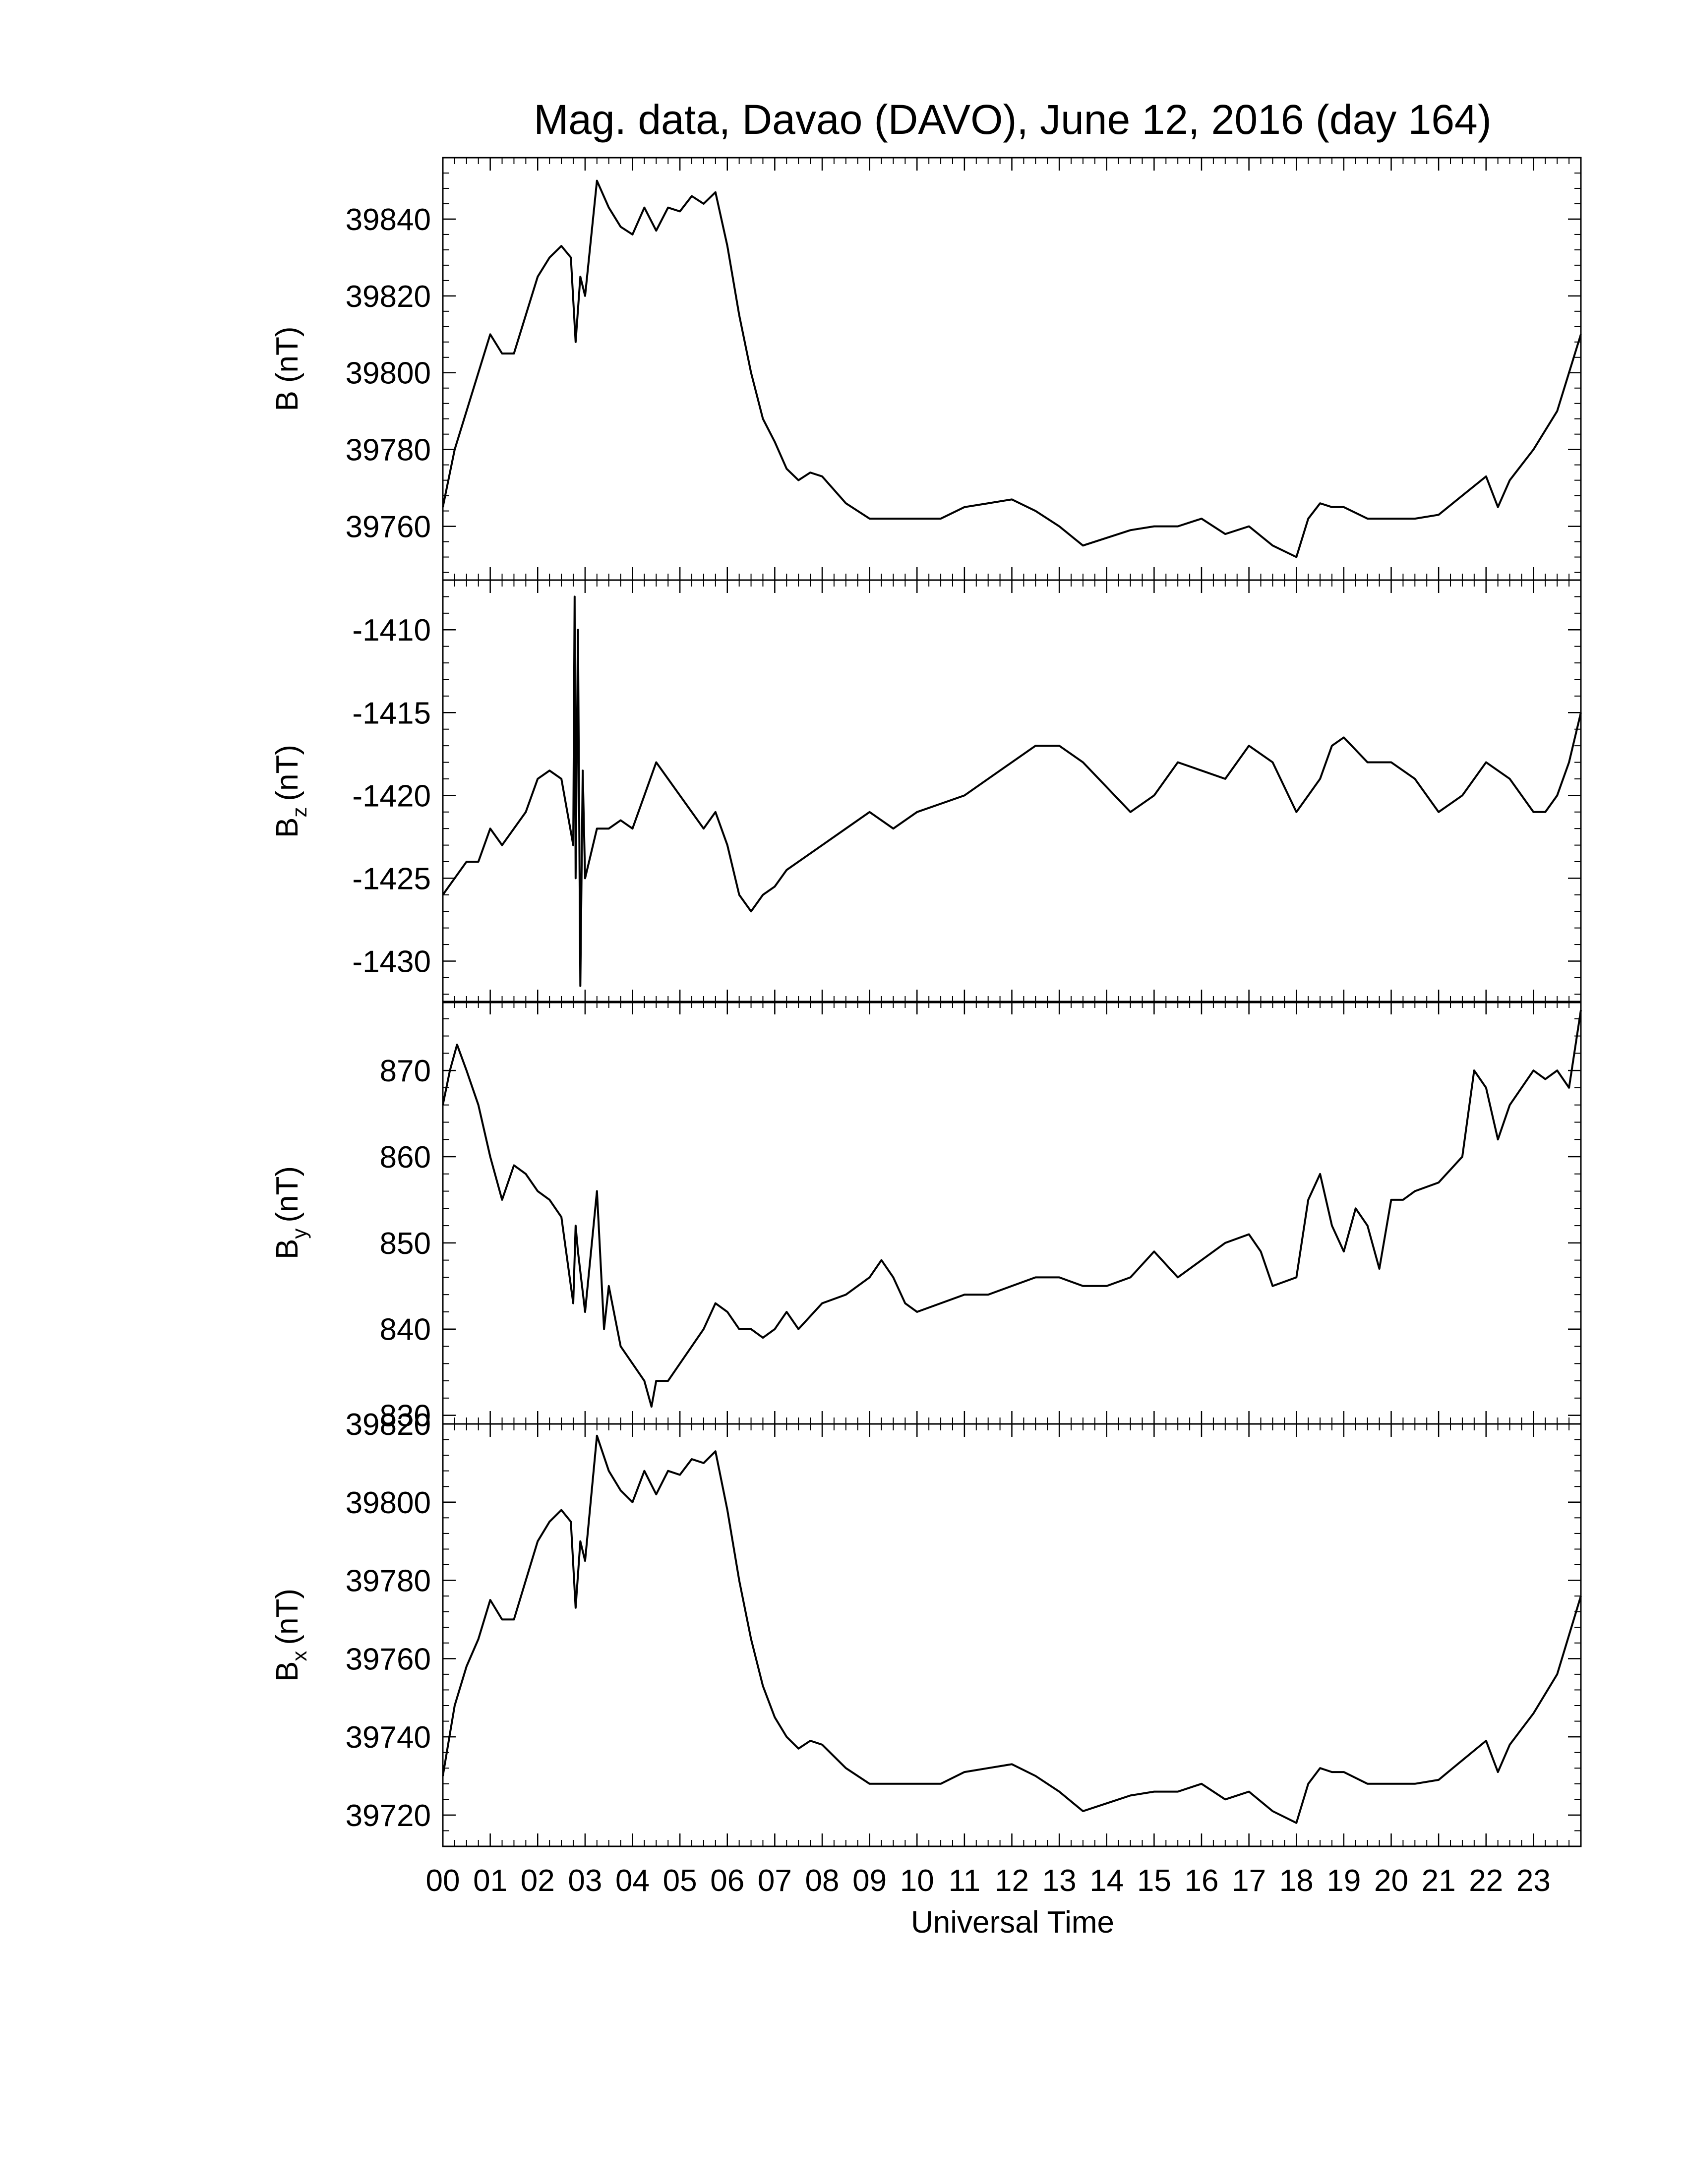 The image size is (1686, 2184). Describe the element at coordinates (633, 1881) in the screenshot. I see `x-tick-label: 04` at that location.